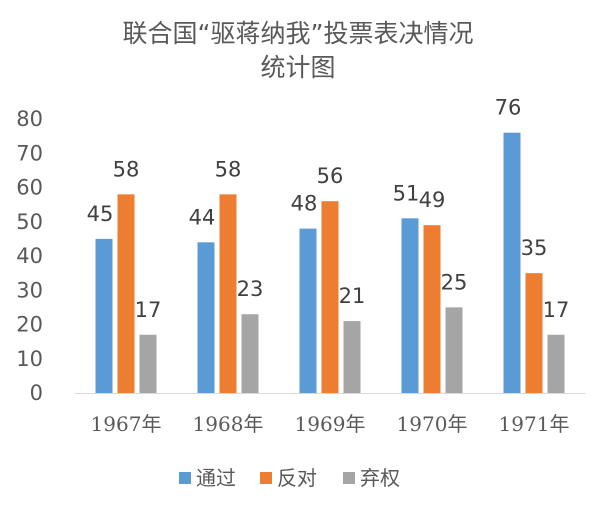  I want to click on y-tick-label: 30, so click(29, 290).